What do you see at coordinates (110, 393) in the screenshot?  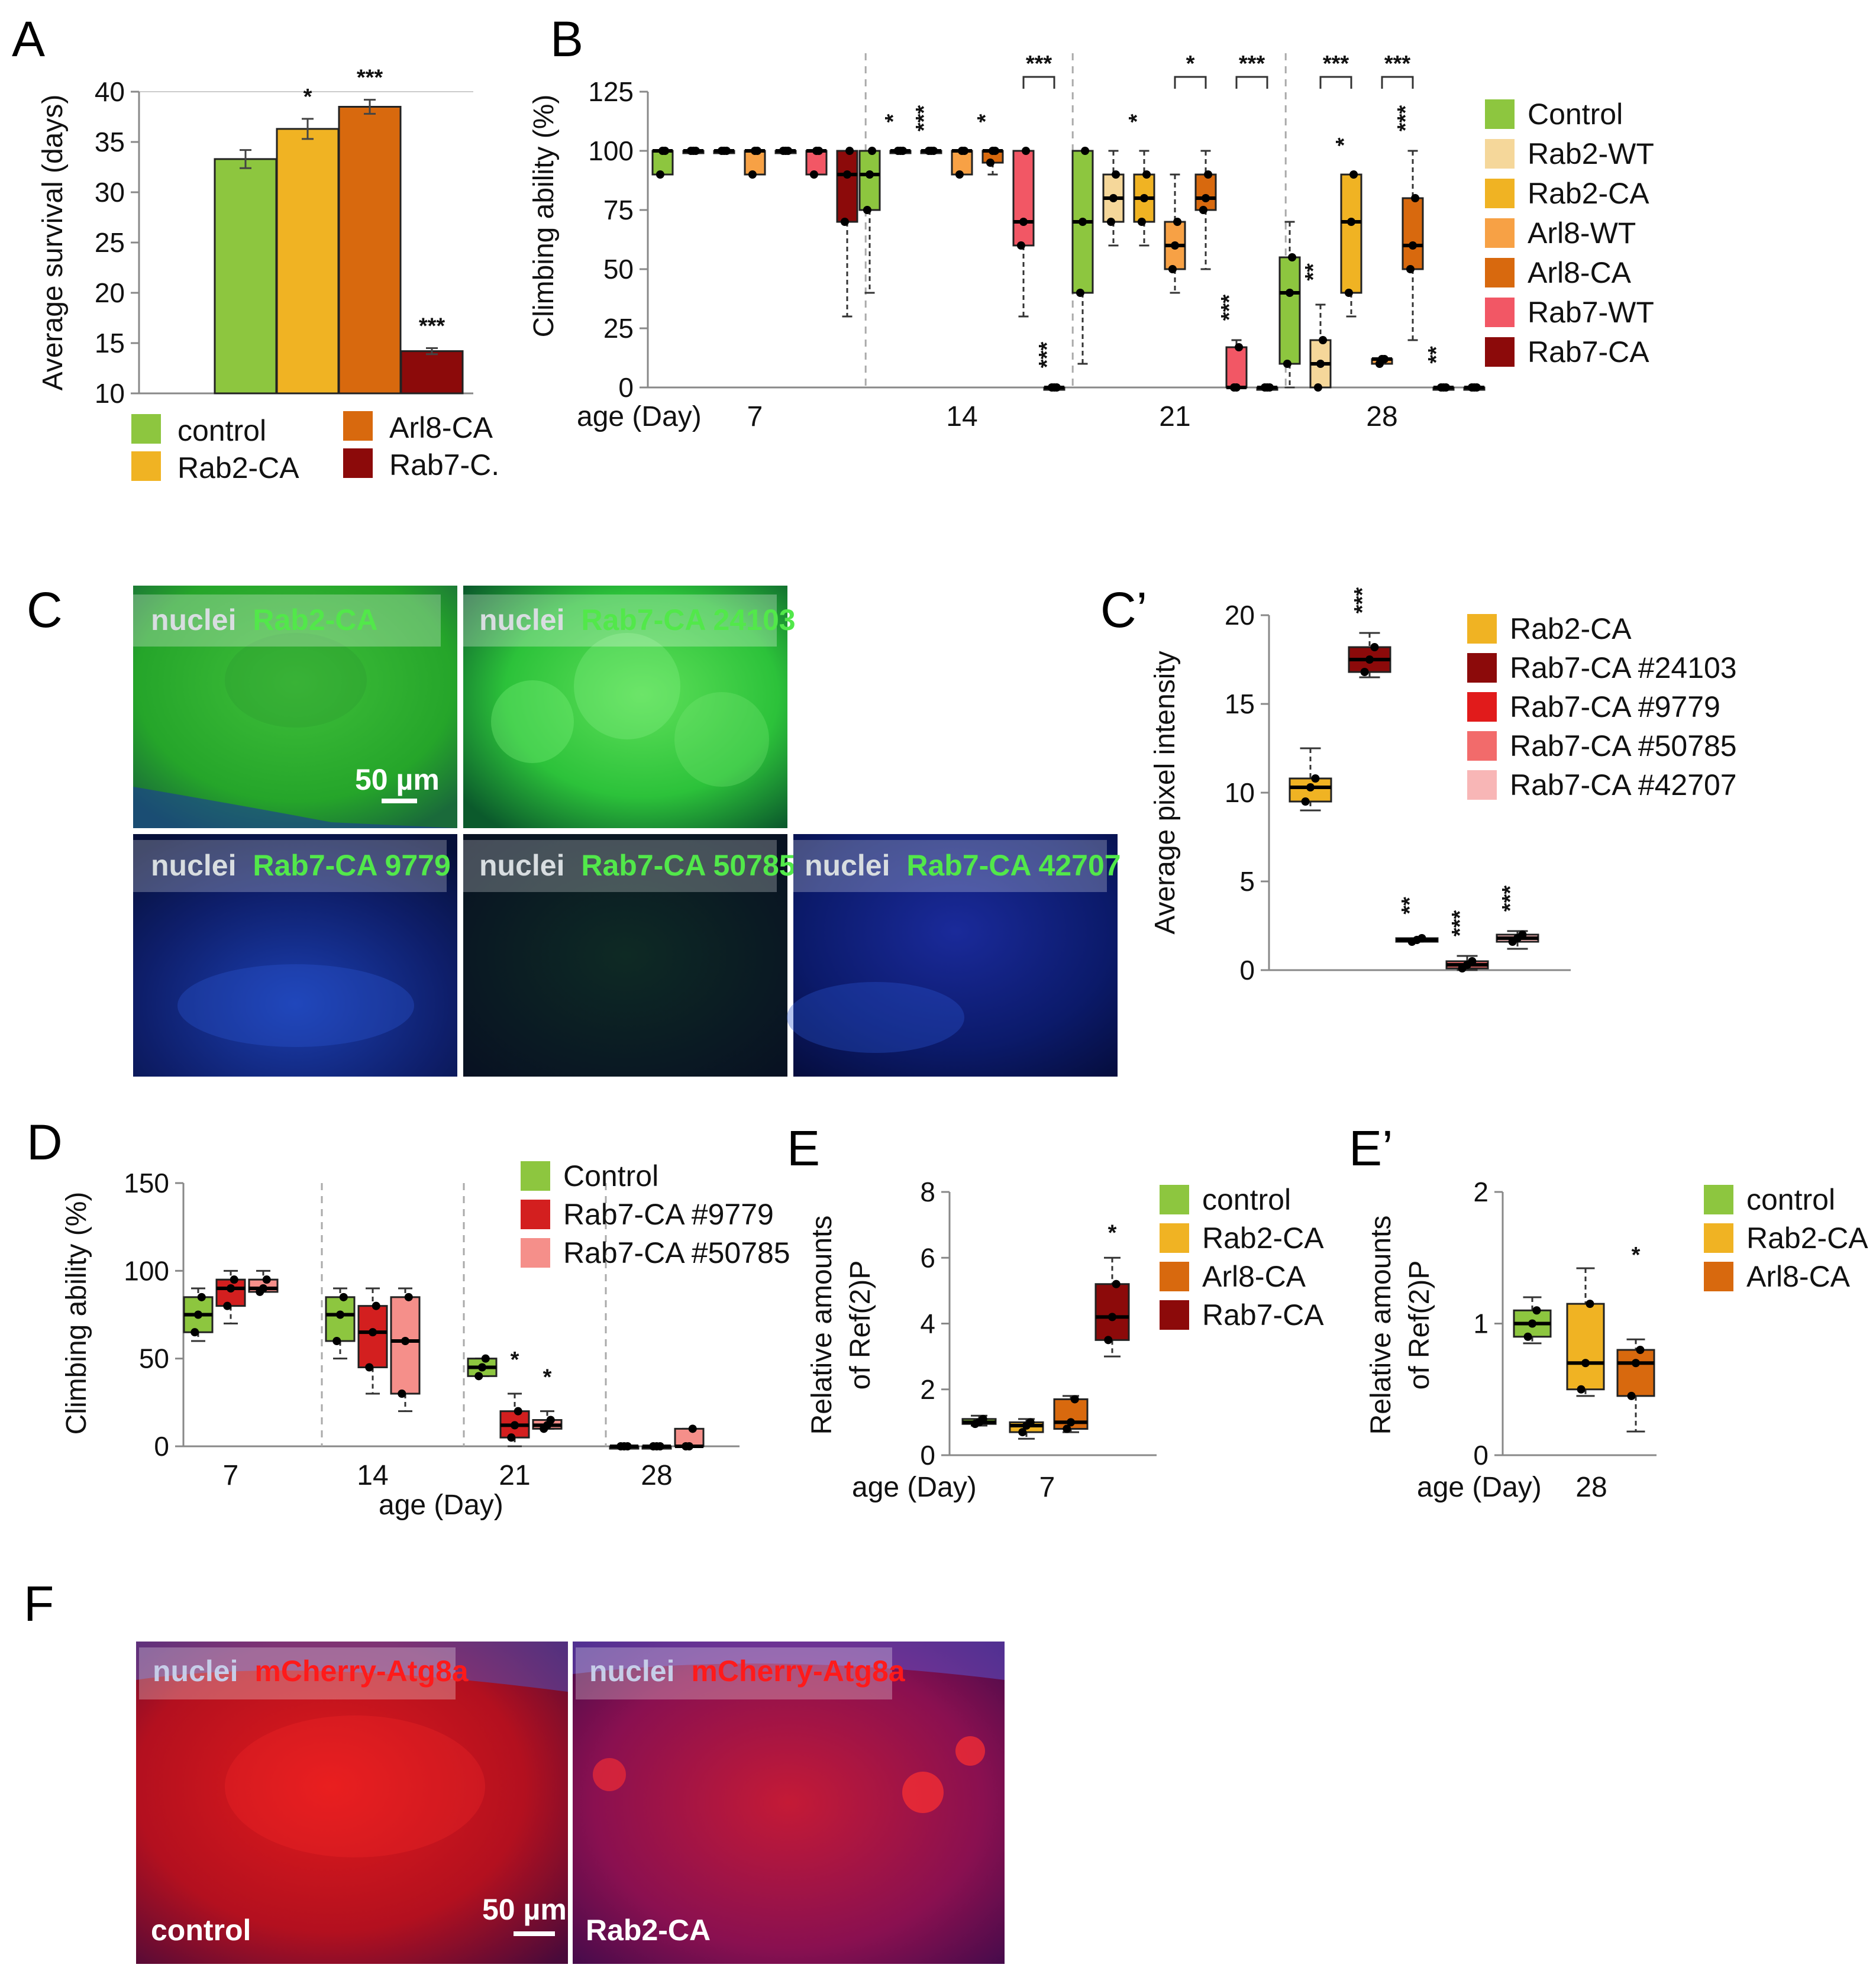 I see `y-tick-label: 10` at bounding box center [110, 393].